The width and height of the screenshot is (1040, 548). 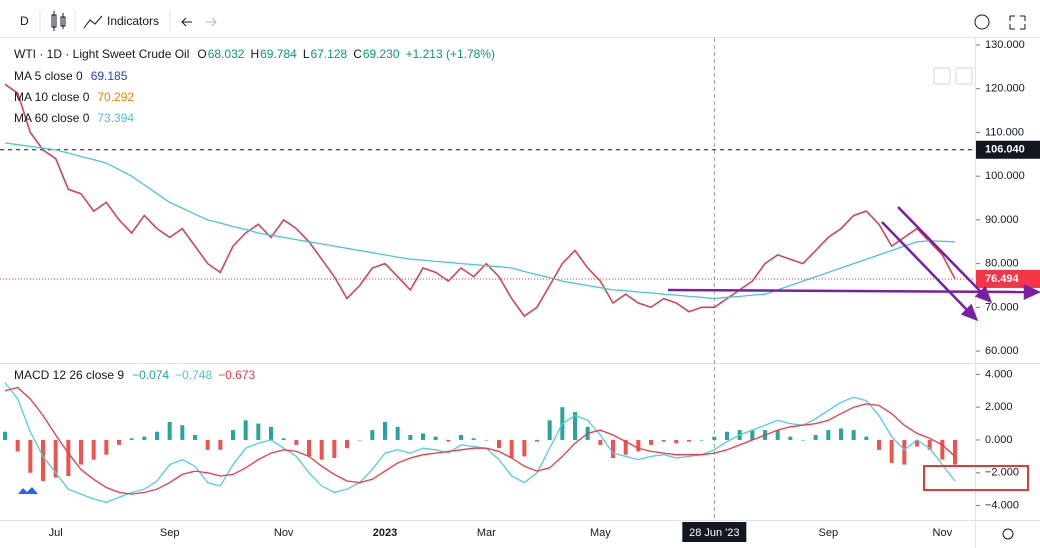 I want to click on maximize-button, so click(x=964, y=76).